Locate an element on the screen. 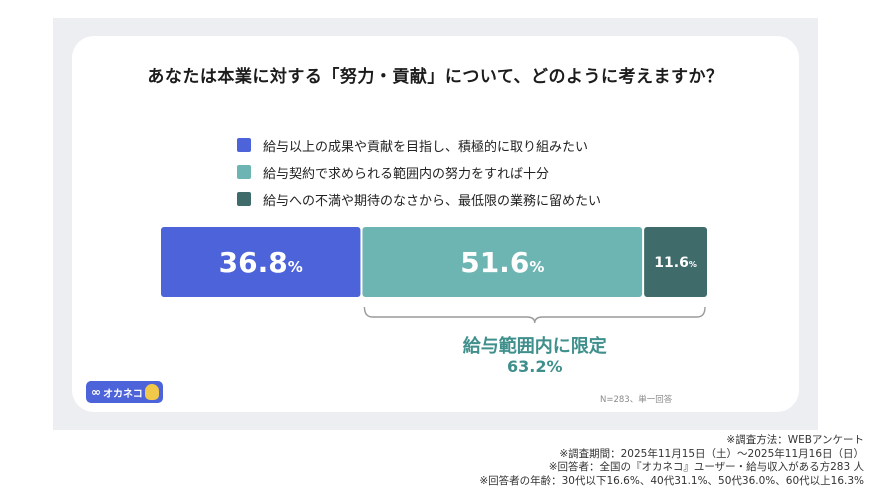 Image resolution: width=870 pixels, height=489 pixels. legend-item-3: 給与への不満や期待のなさから、最低限の業務に留めたい is located at coordinates (419, 199).